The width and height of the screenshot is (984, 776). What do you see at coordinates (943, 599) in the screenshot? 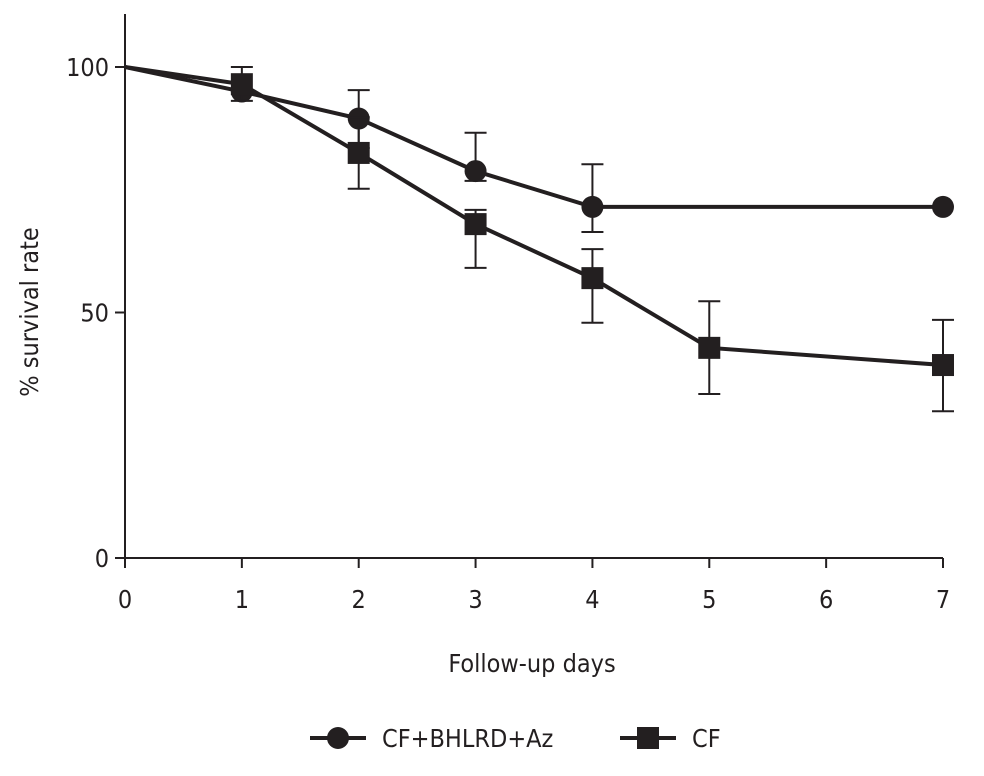
I see `x-tick-label: 7` at bounding box center [943, 599].